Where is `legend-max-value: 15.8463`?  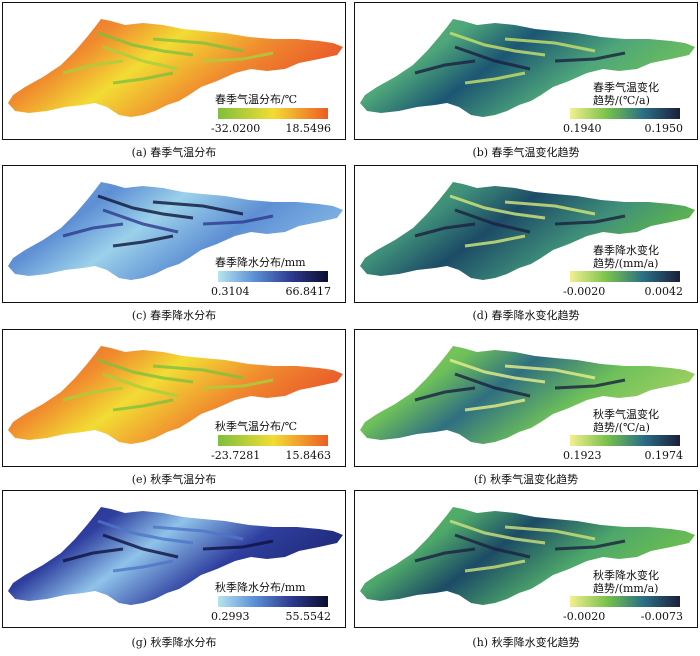
legend-max-value: 15.8463 is located at coordinates (308, 455).